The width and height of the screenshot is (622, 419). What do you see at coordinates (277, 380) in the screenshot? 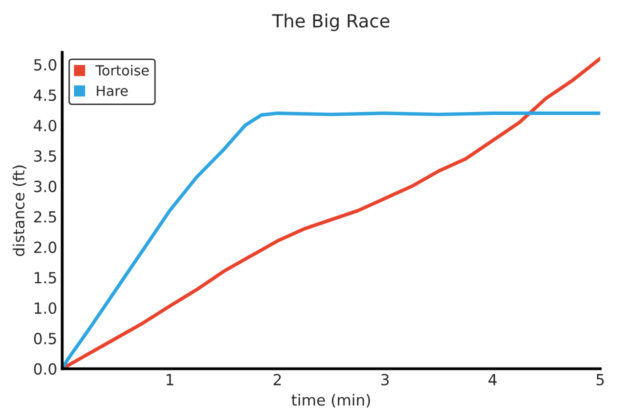
I see `x-tick-label: 2` at bounding box center [277, 380].